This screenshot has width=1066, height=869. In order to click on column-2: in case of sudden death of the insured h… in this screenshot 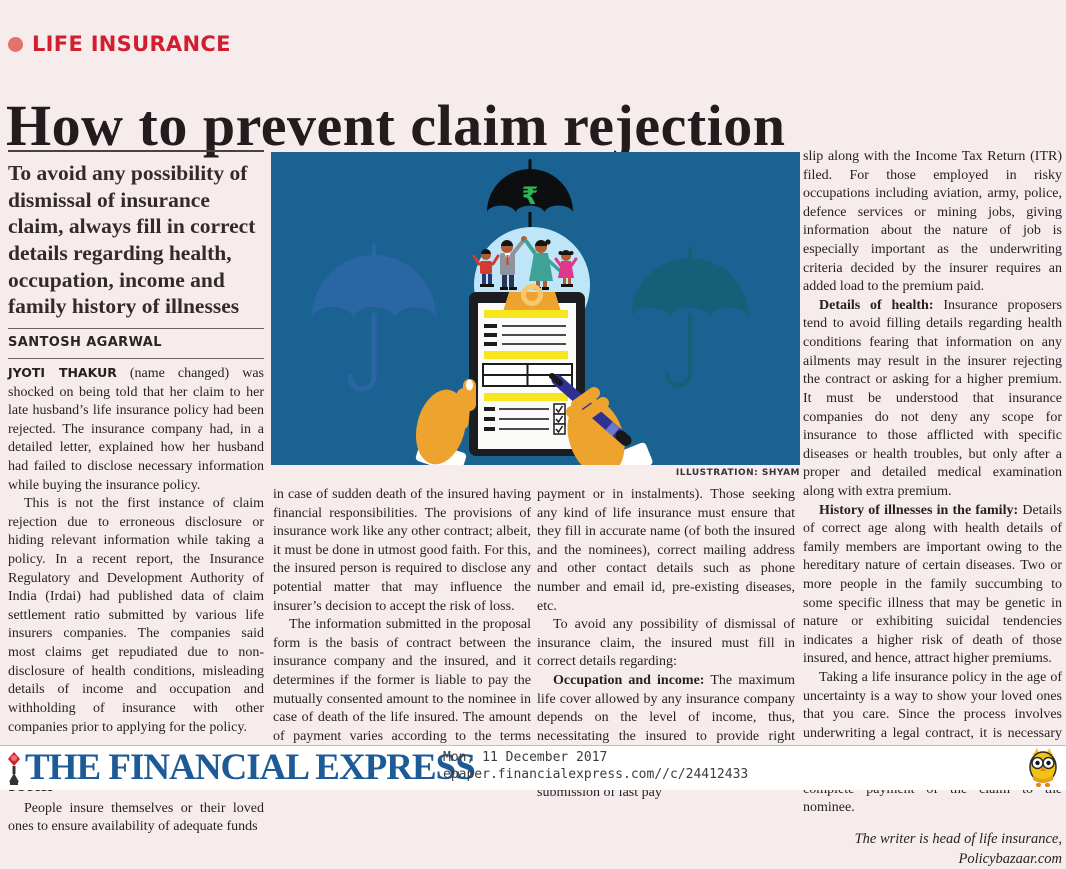, I will do `click(402, 613)`.